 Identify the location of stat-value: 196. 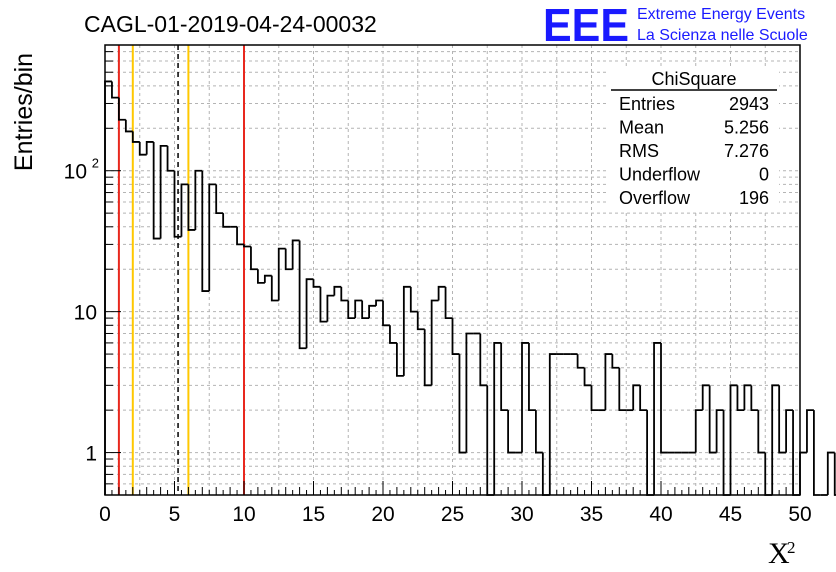
(754, 198).